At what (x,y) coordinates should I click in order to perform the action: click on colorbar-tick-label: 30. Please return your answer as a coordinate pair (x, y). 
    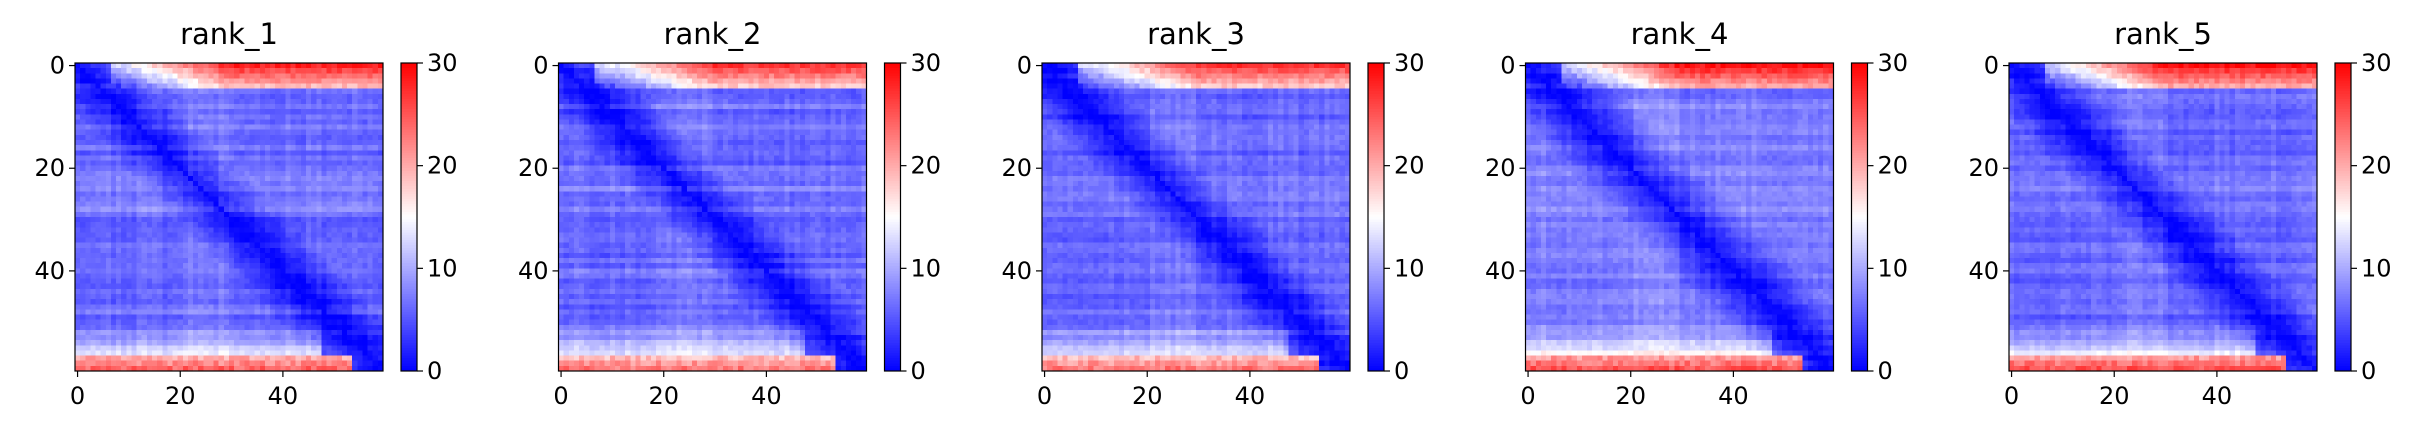
    Looking at the image, I should click on (442, 63).